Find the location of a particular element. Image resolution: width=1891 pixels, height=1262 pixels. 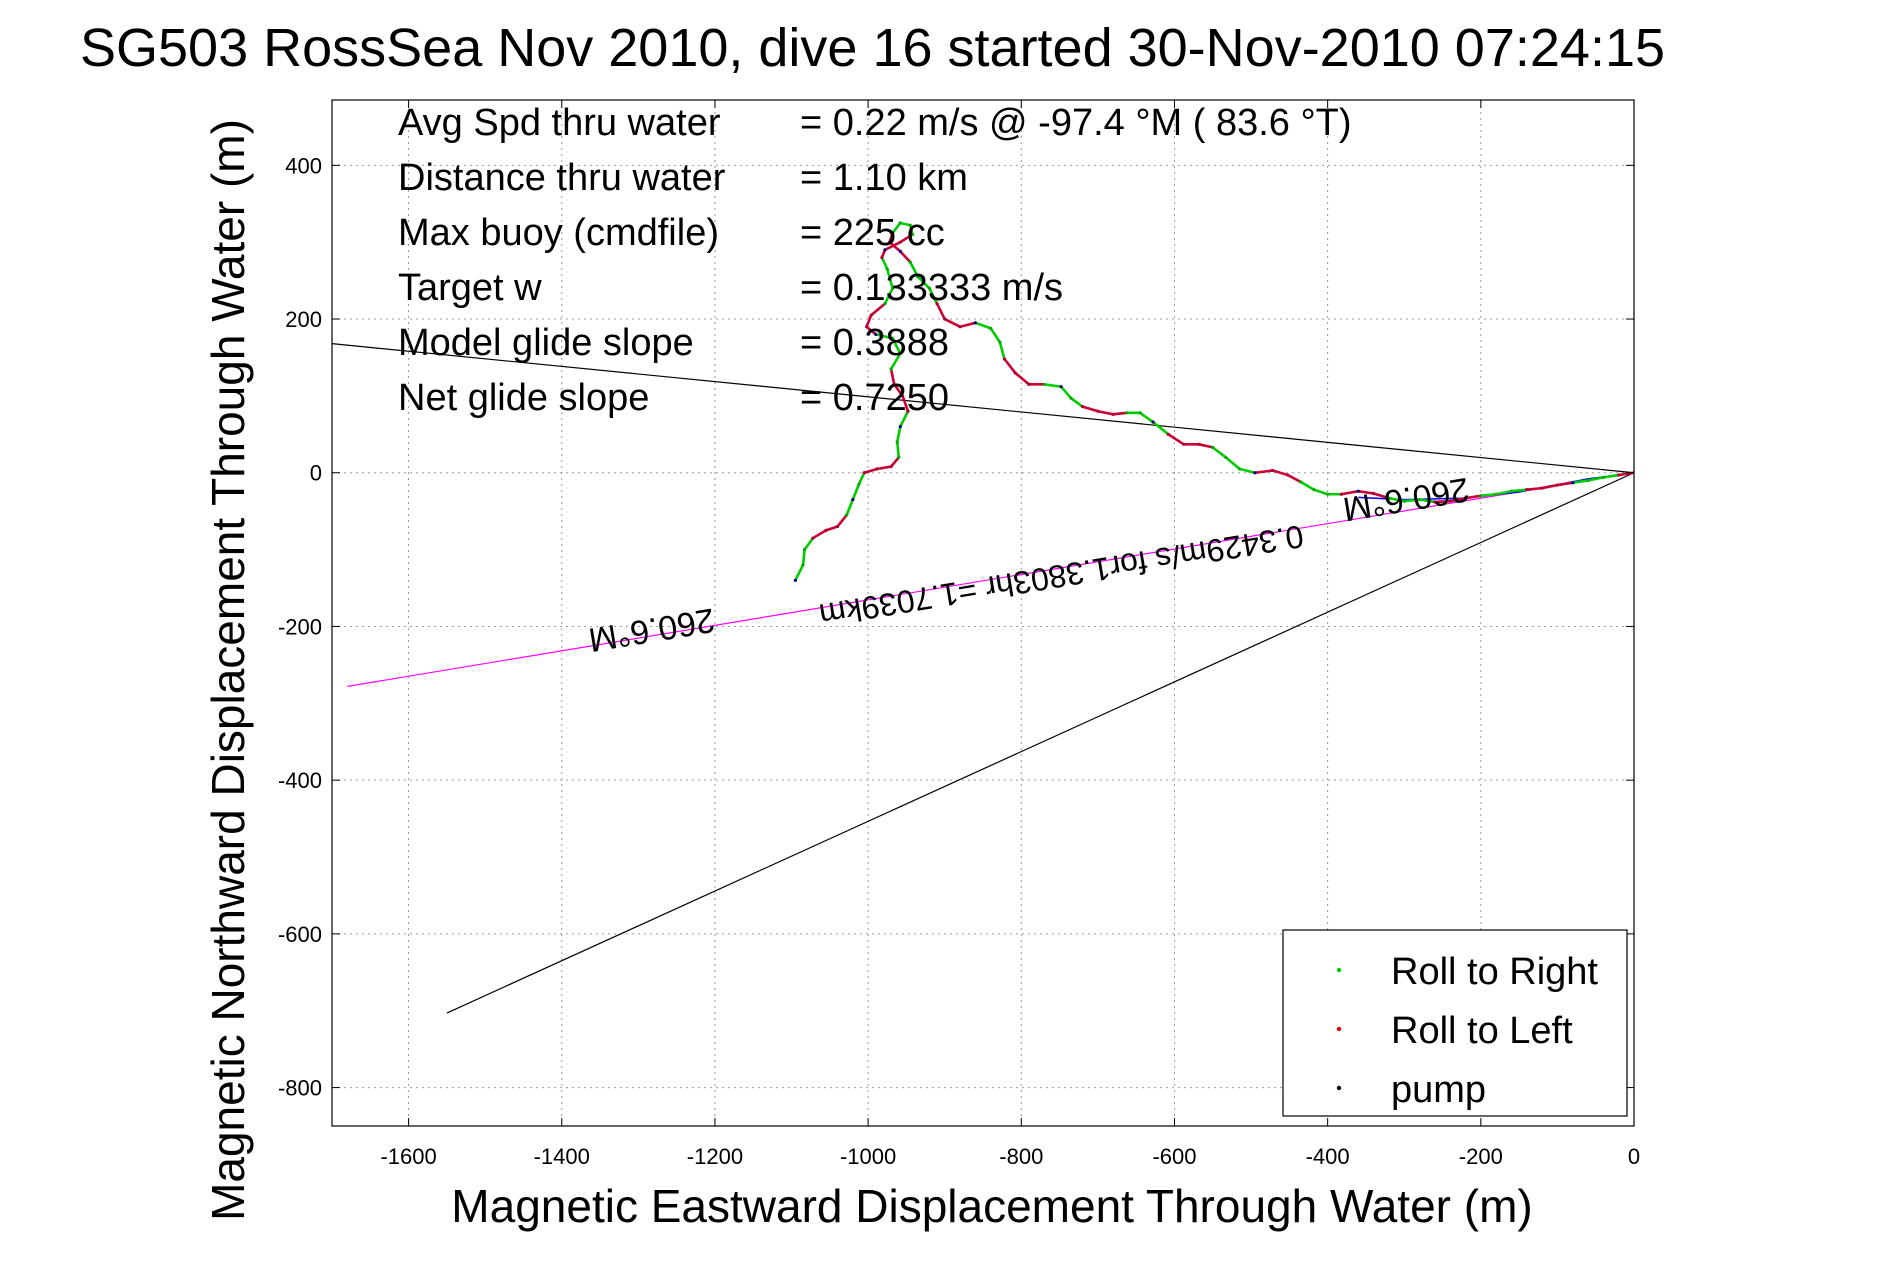

stat-label: Net glide slope is located at coordinates (523, 398).